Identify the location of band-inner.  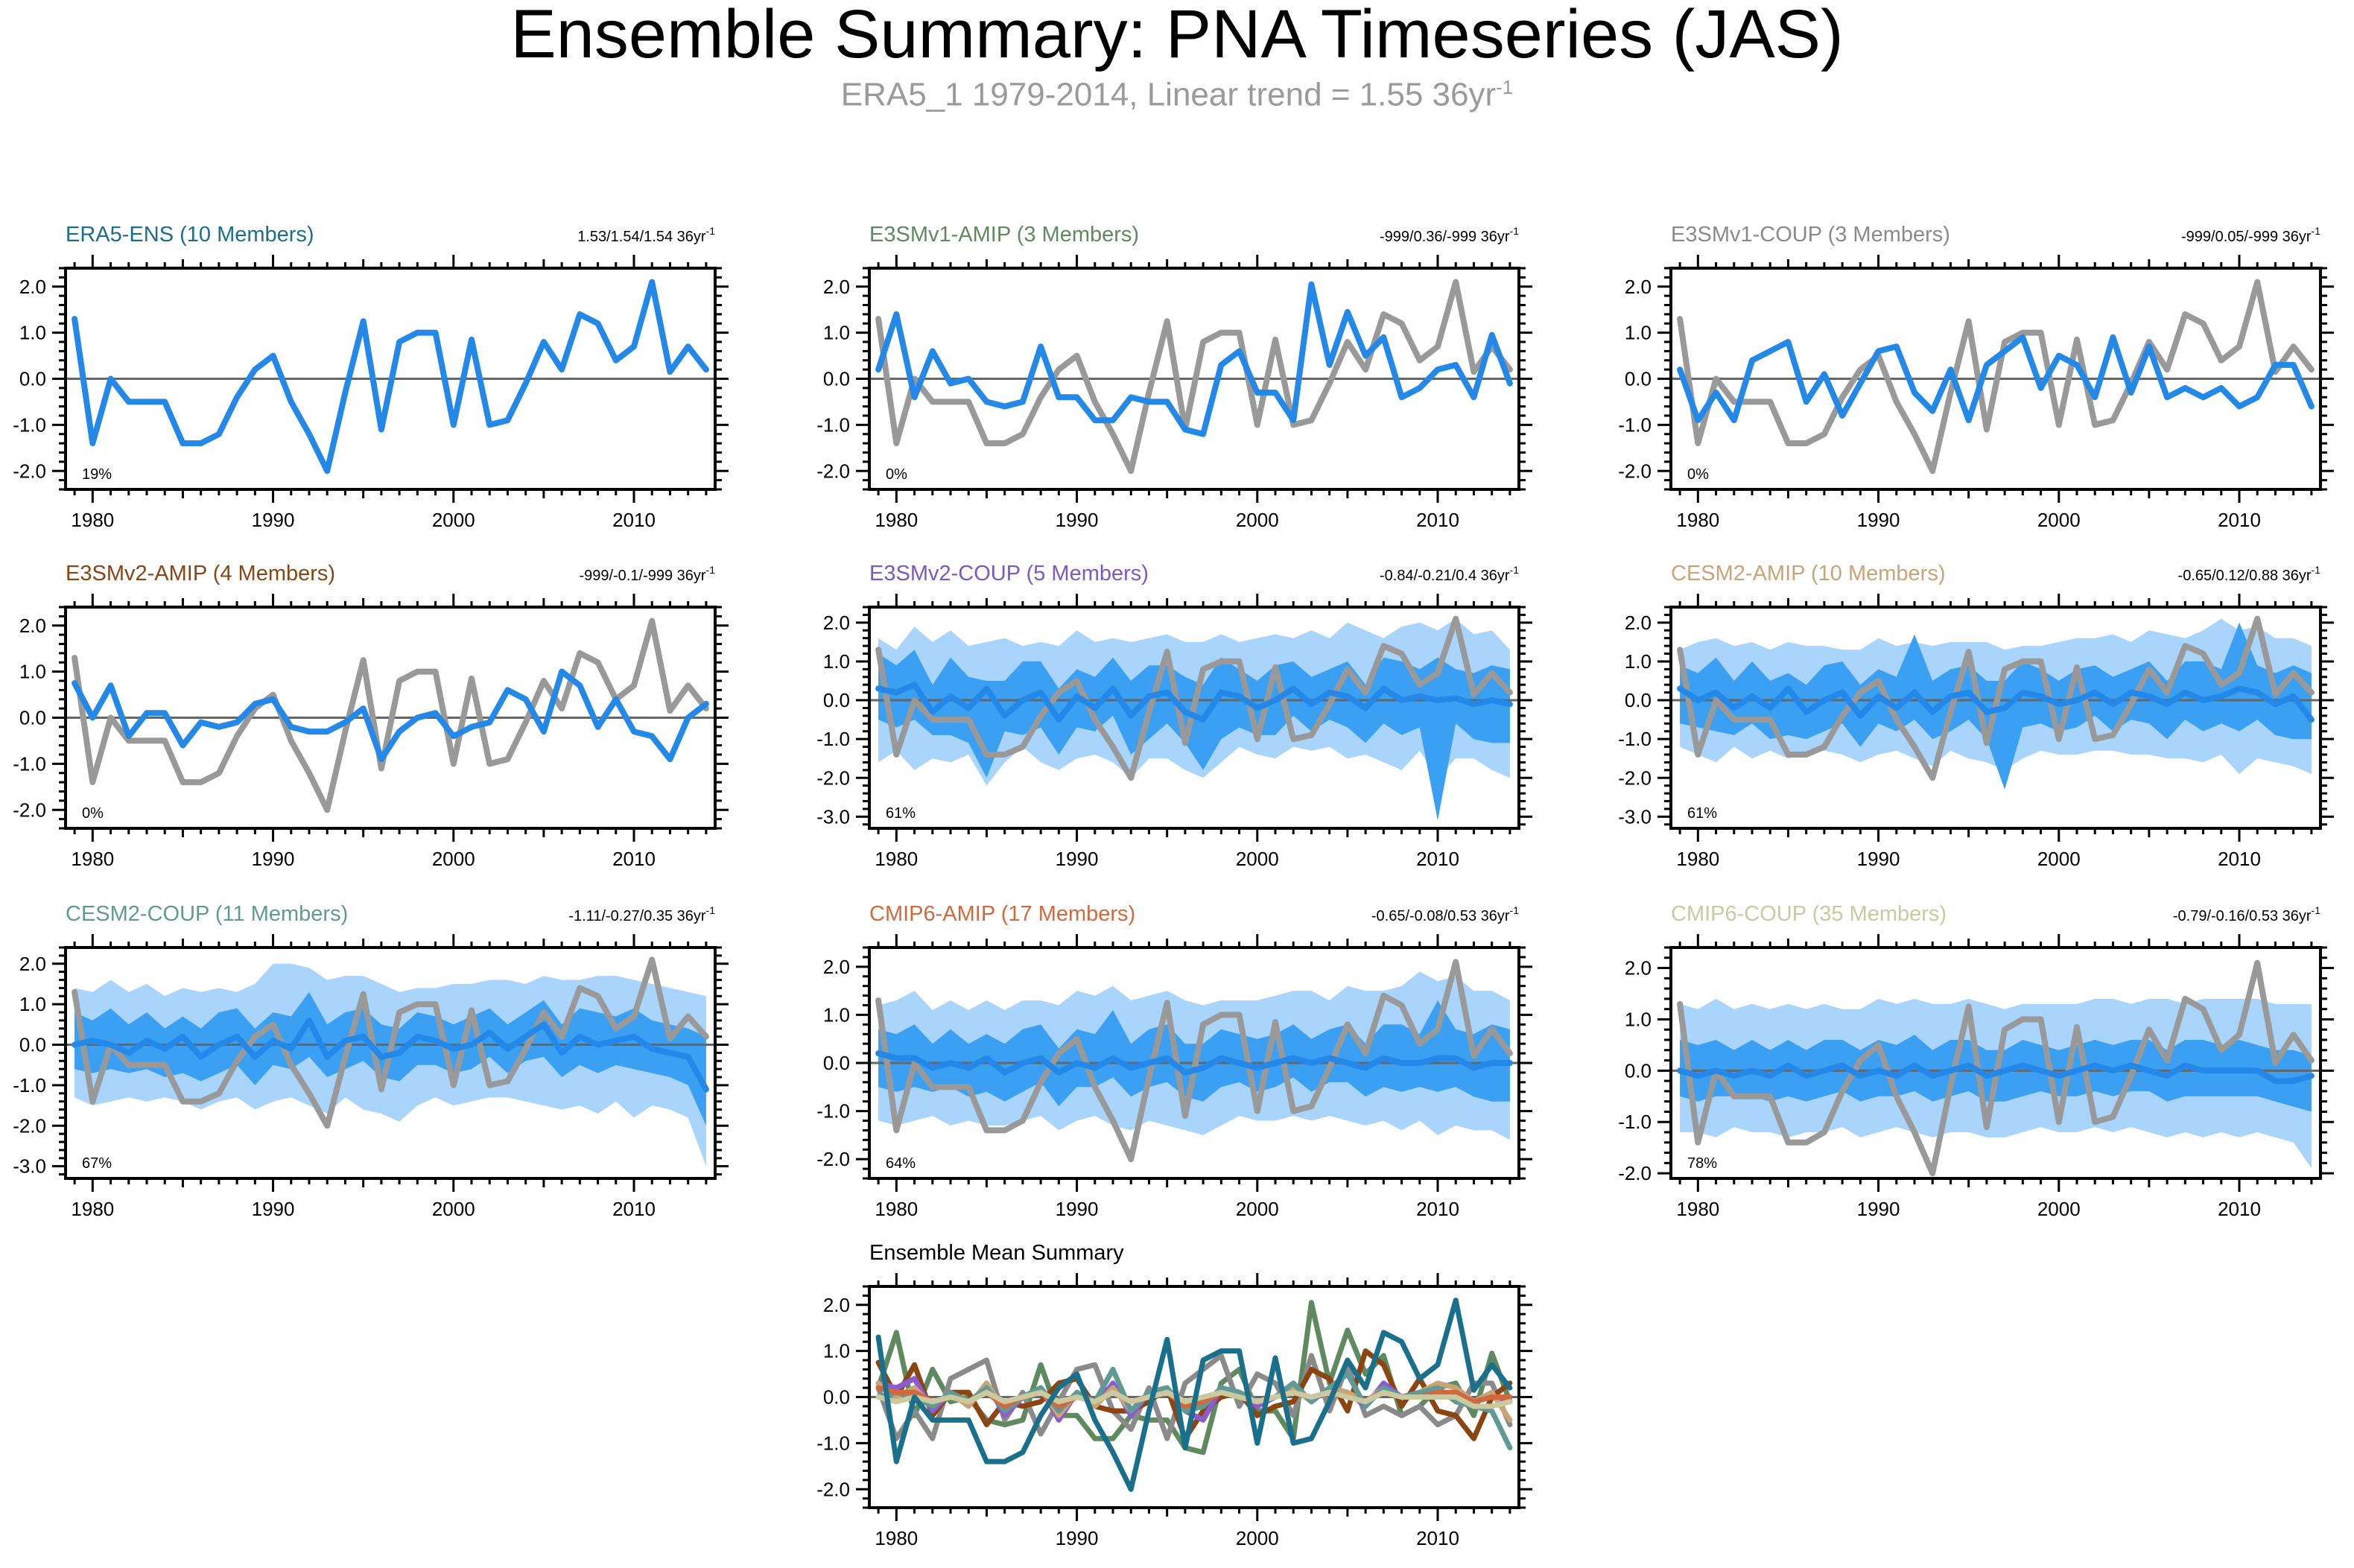
(1194, 1053).